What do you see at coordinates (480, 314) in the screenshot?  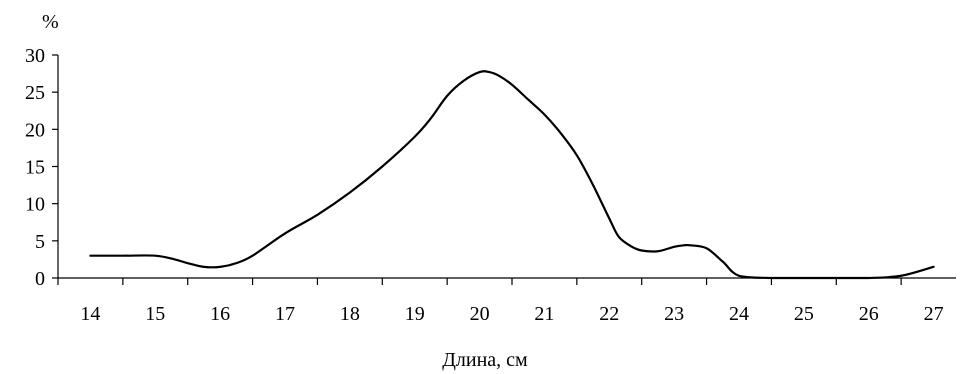 I see `x-tick-label: 20` at bounding box center [480, 314].